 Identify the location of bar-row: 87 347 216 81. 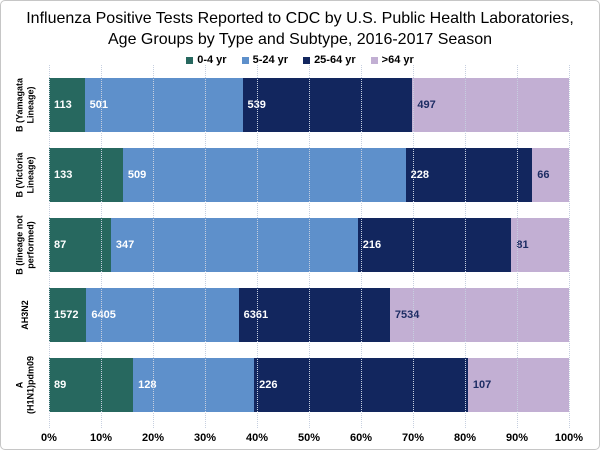
(309, 245).